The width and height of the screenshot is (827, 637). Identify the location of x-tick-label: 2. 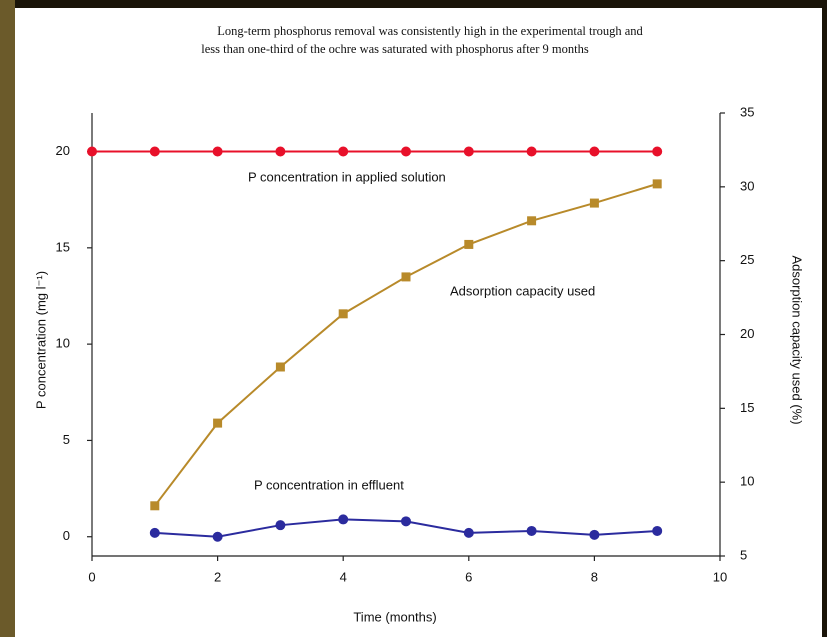
(217, 576).